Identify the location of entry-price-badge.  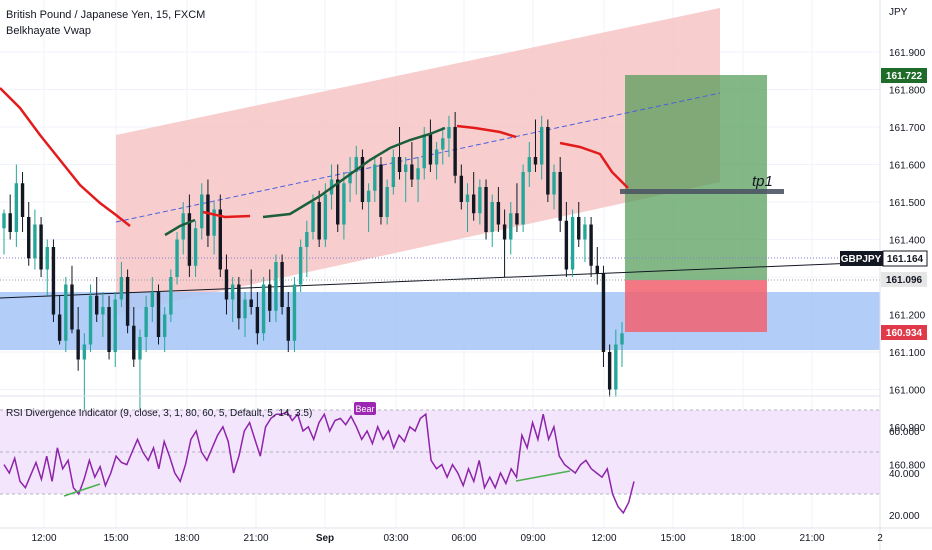
(904, 279).